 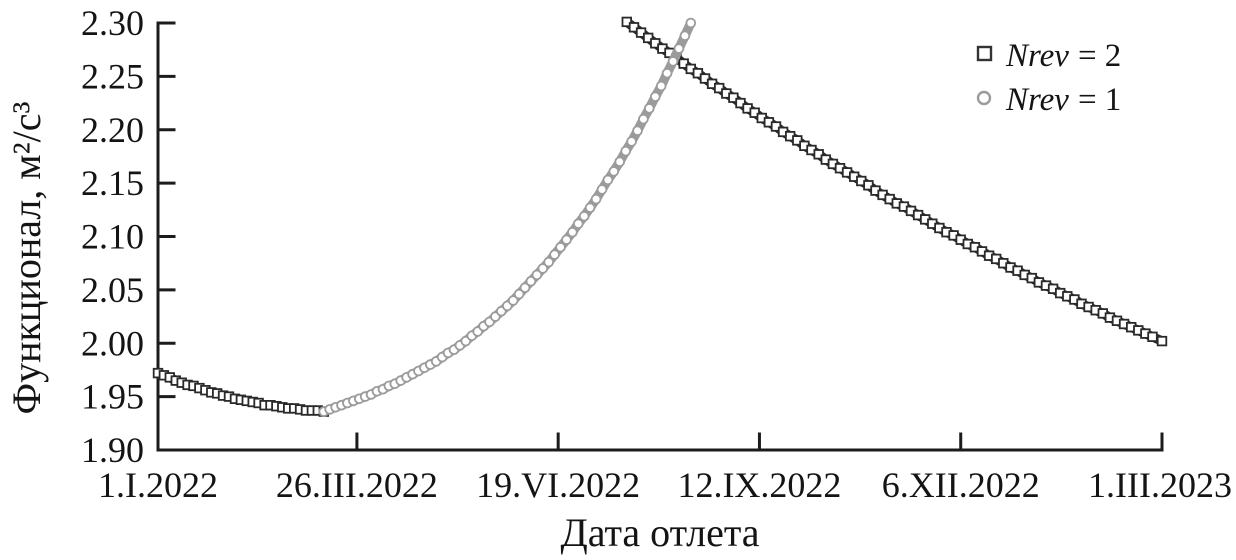 What do you see at coordinates (112, 76) in the screenshot?
I see `y-tick-label: 2.25` at bounding box center [112, 76].